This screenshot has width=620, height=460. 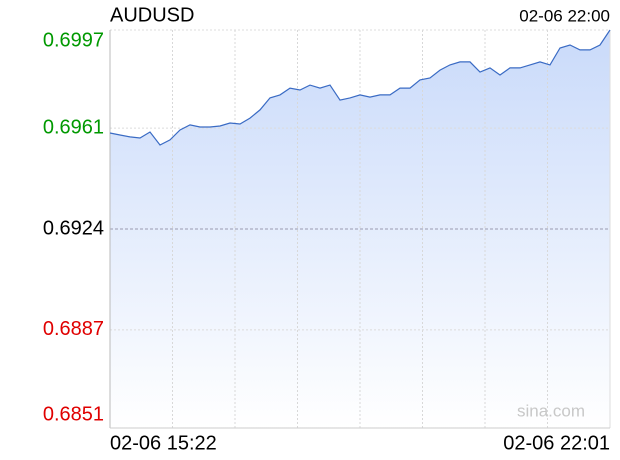 What do you see at coordinates (564, 15) in the screenshot?
I see `timestamp: 02-06 22:00` at bounding box center [564, 15].